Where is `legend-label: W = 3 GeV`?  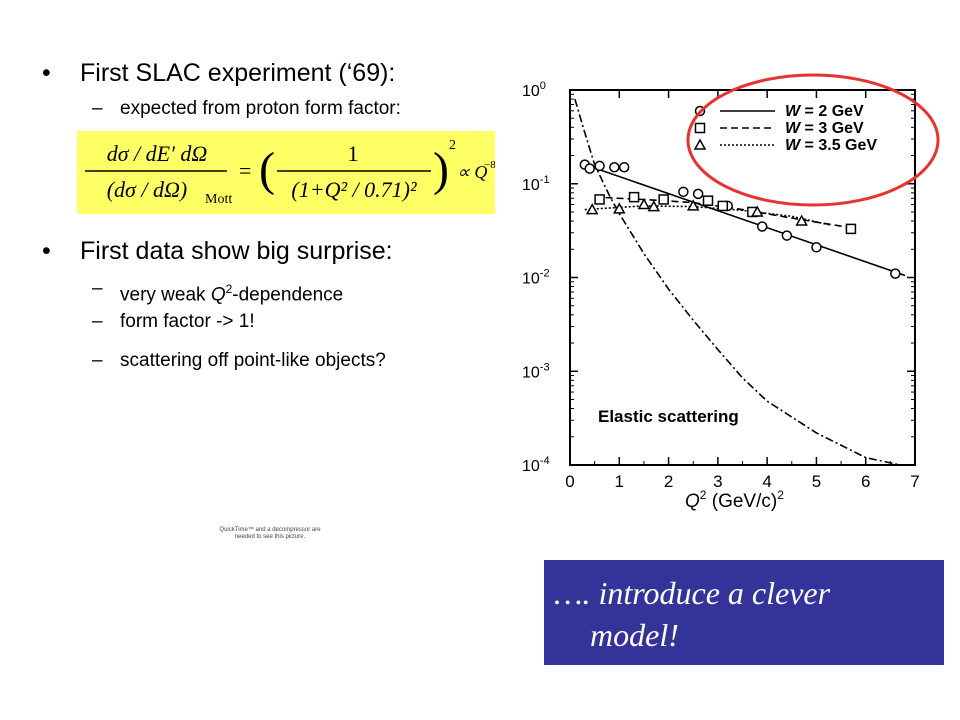
legend-label: W = 3 GeV is located at coordinates (824, 128).